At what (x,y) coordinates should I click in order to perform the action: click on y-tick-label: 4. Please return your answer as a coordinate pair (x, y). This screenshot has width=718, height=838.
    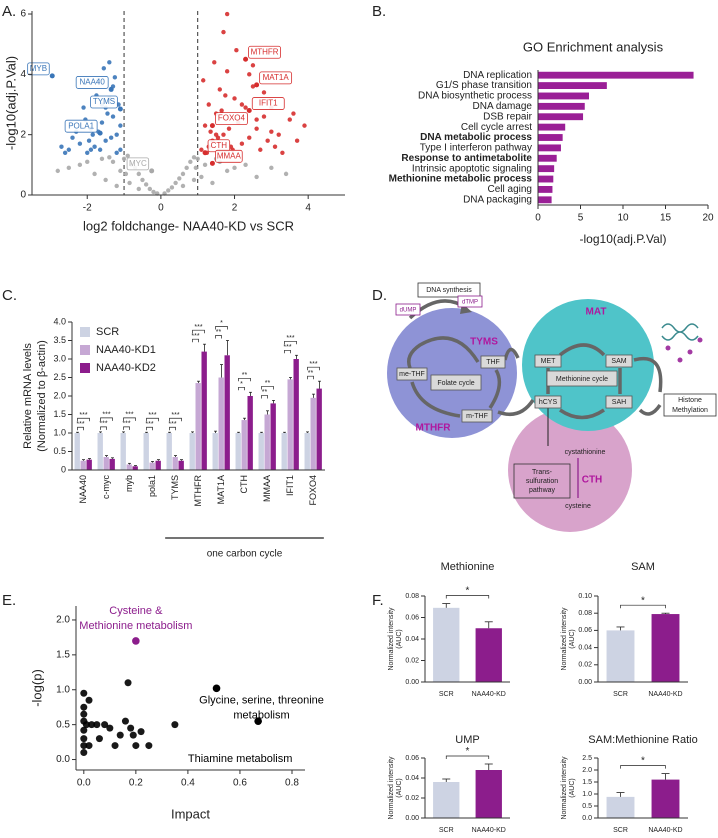
    Looking at the image, I should click on (23, 74).